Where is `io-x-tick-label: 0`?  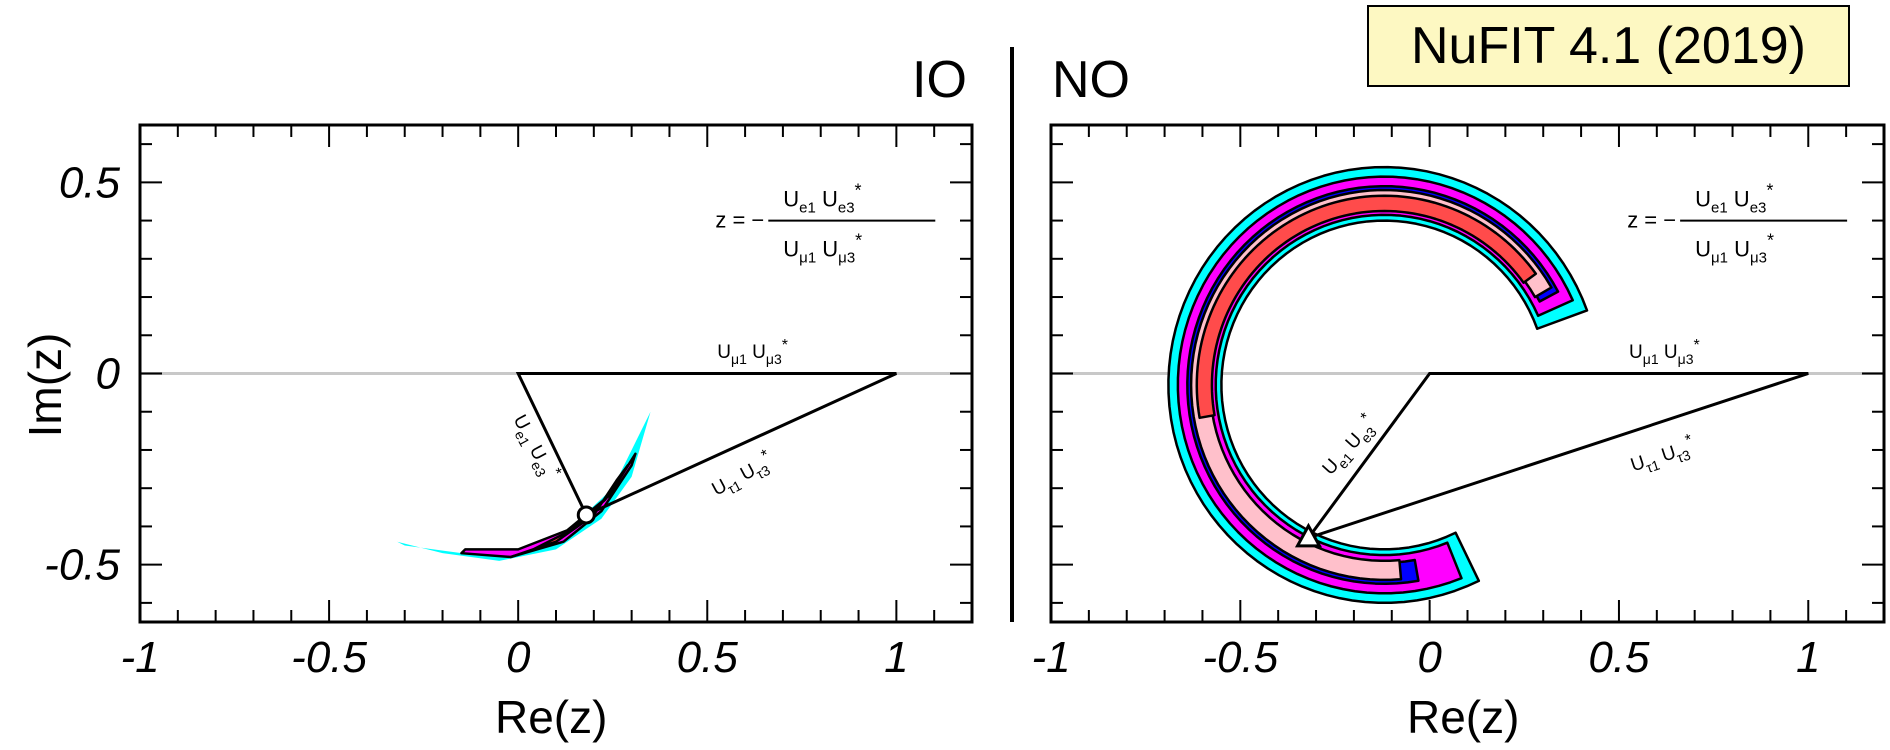
io-x-tick-label: 0 is located at coordinates (518, 657).